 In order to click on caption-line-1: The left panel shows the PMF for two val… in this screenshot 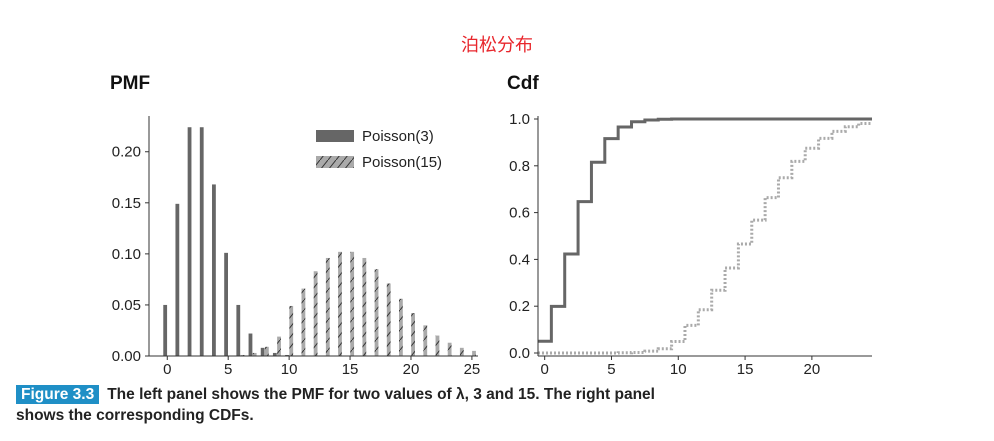, I will do `click(381, 394)`.